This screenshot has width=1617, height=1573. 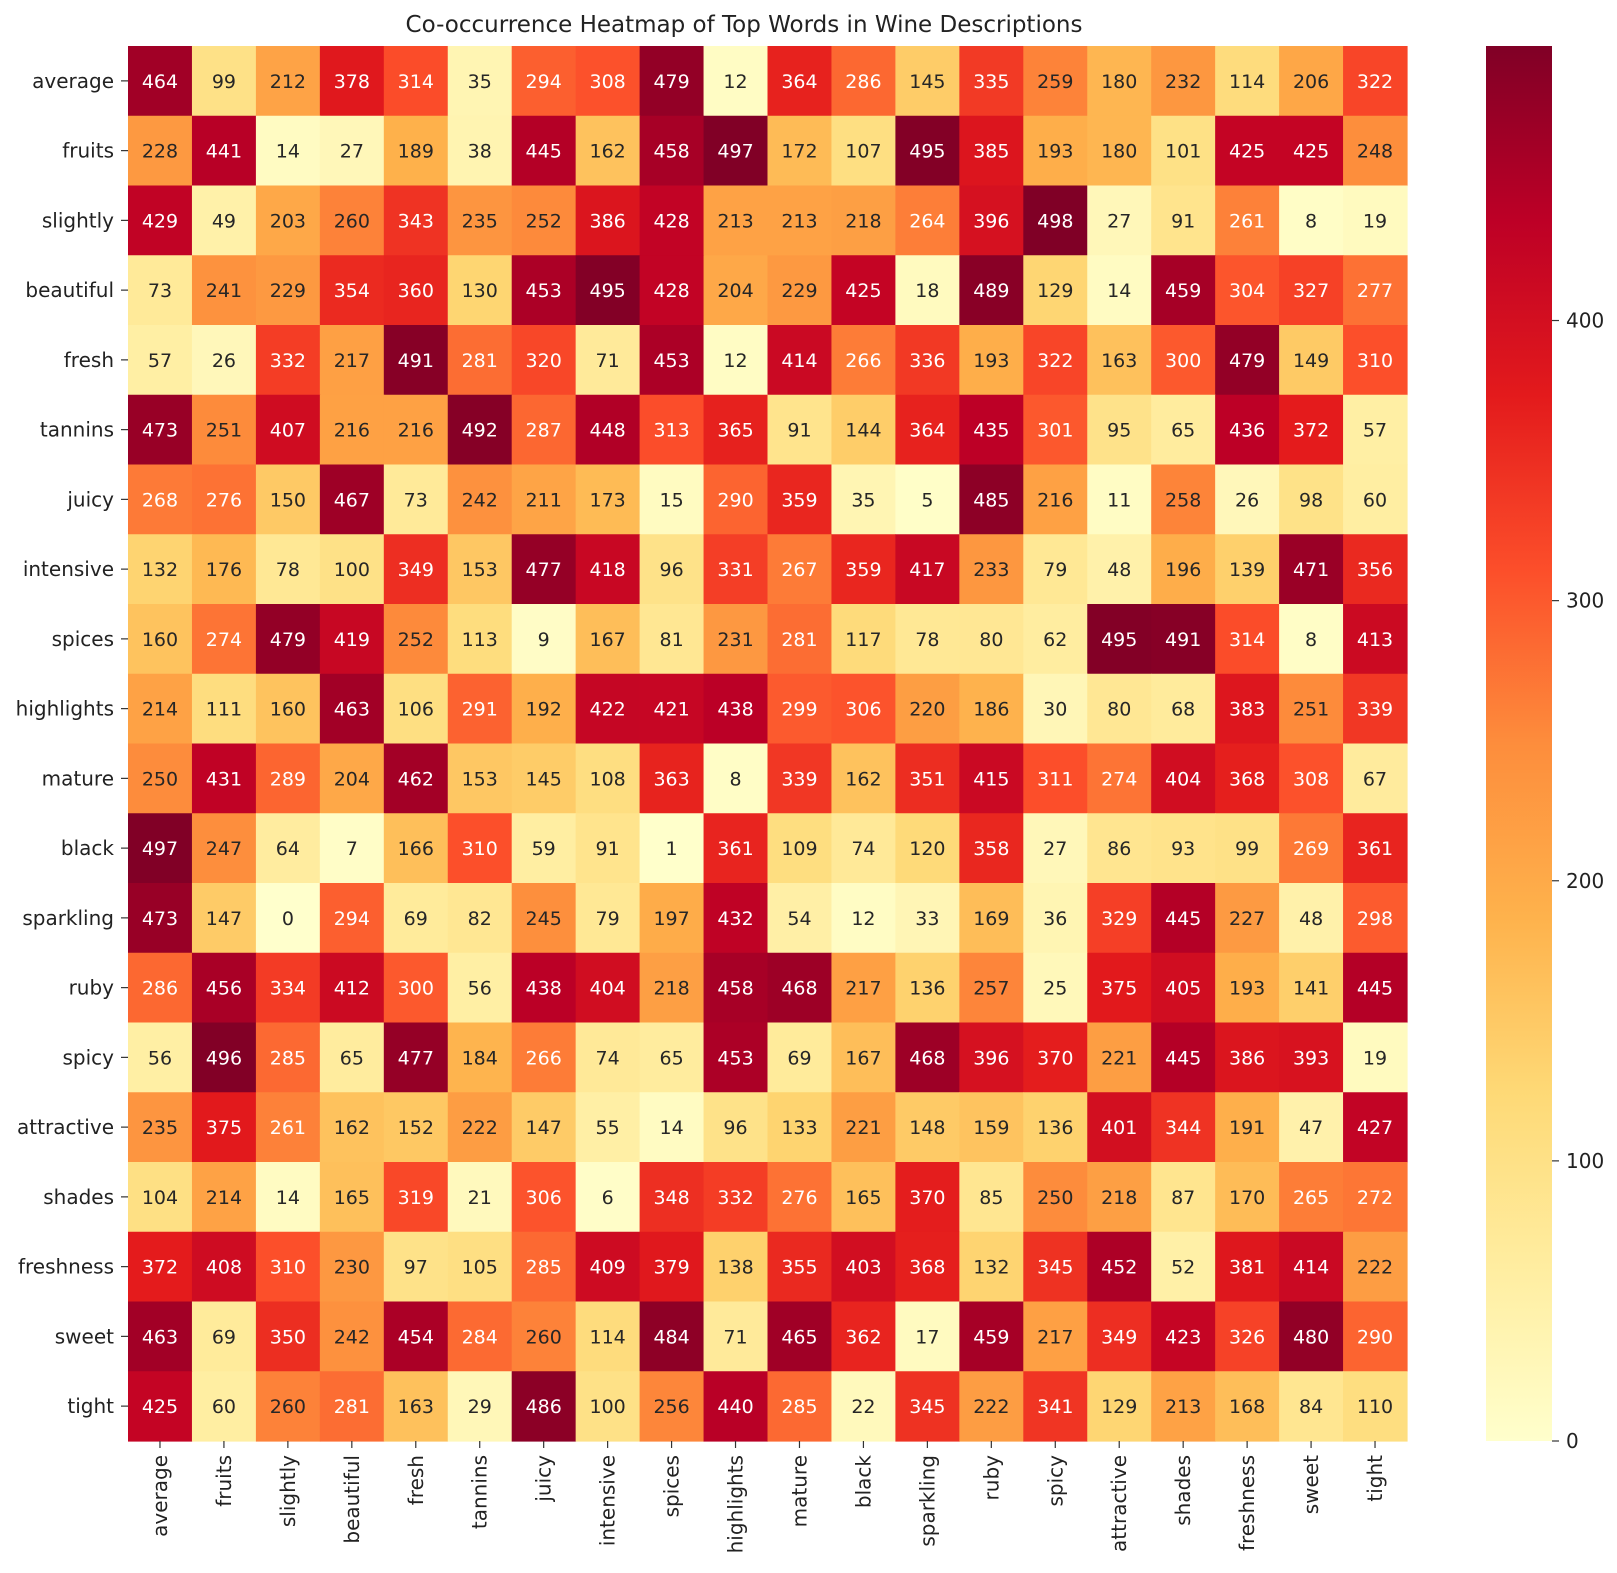 What do you see at coordinates (90, 1406) in the screenshot?
I see `y-tick-label: tight` at bounding box center [90, 1406].